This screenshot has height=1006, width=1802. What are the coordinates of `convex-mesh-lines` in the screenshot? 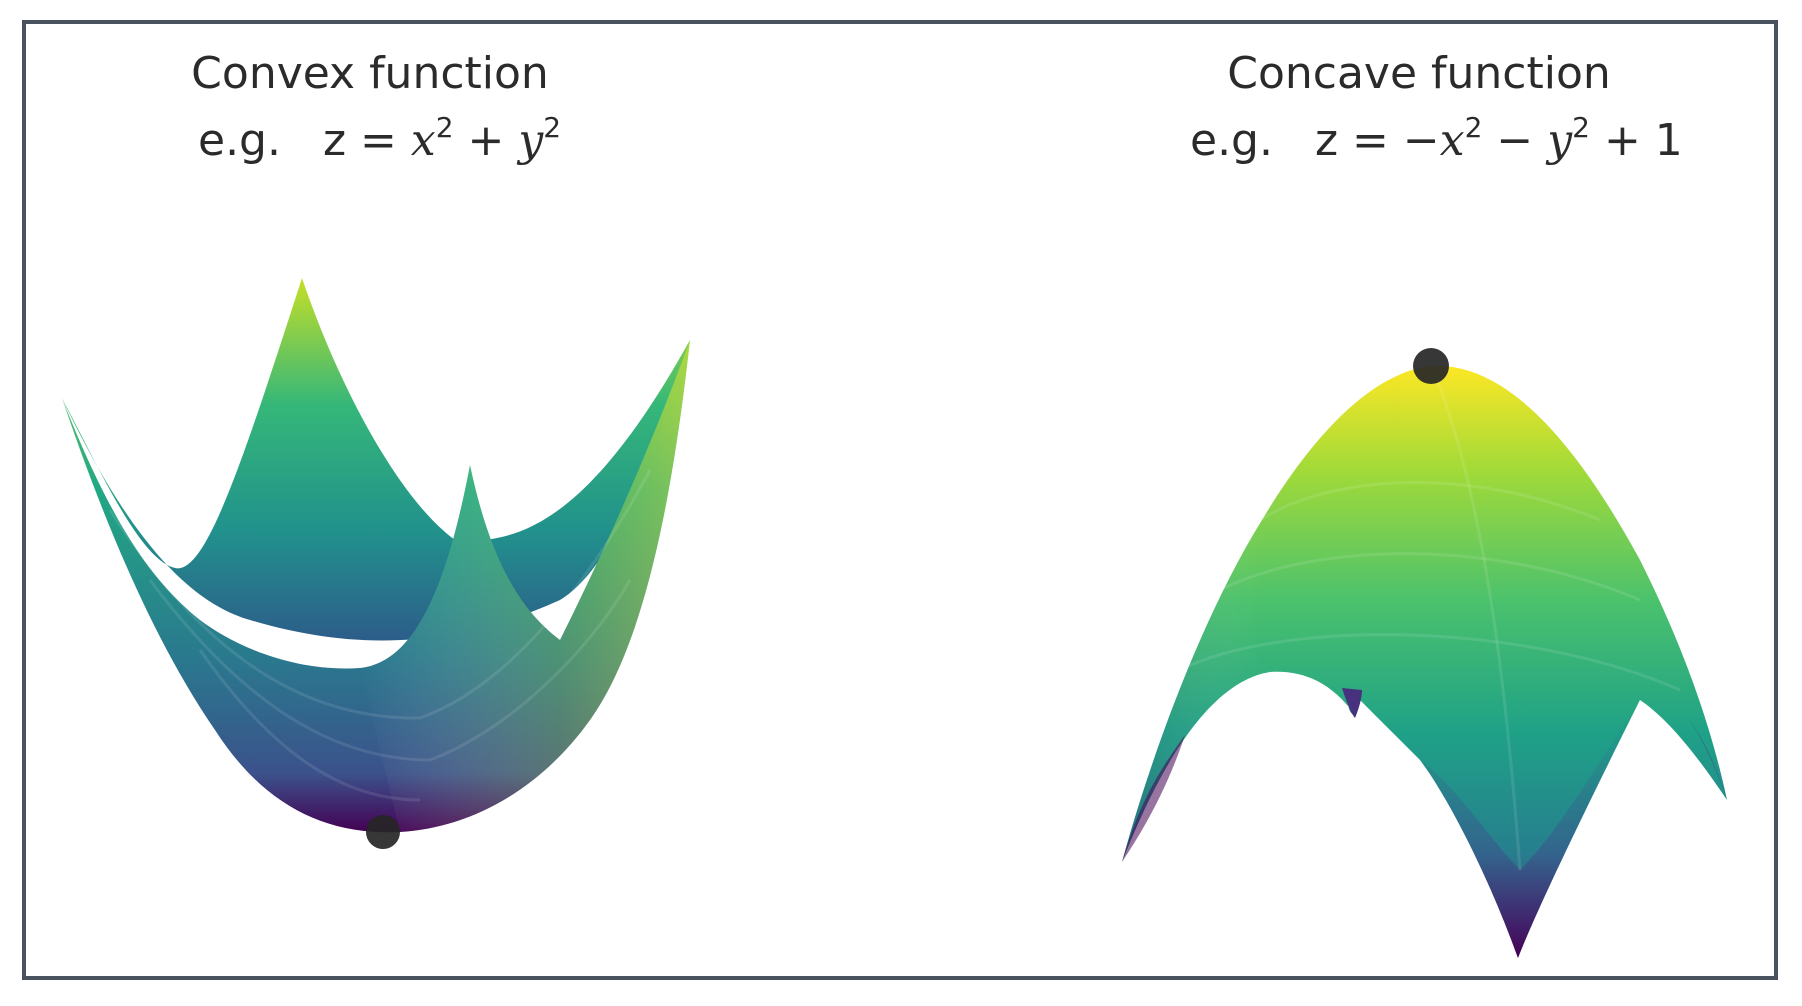 It's located at (380, 635).